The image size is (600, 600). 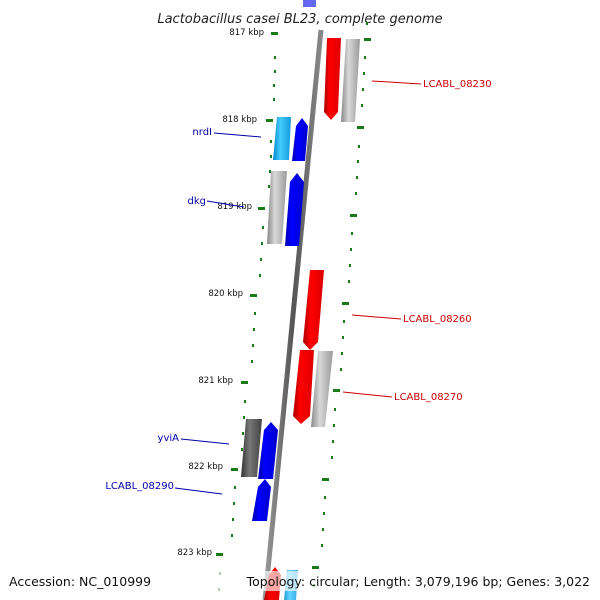 I want to click on kbp-label-817: 817 kbp, so click(x=246, y=33).